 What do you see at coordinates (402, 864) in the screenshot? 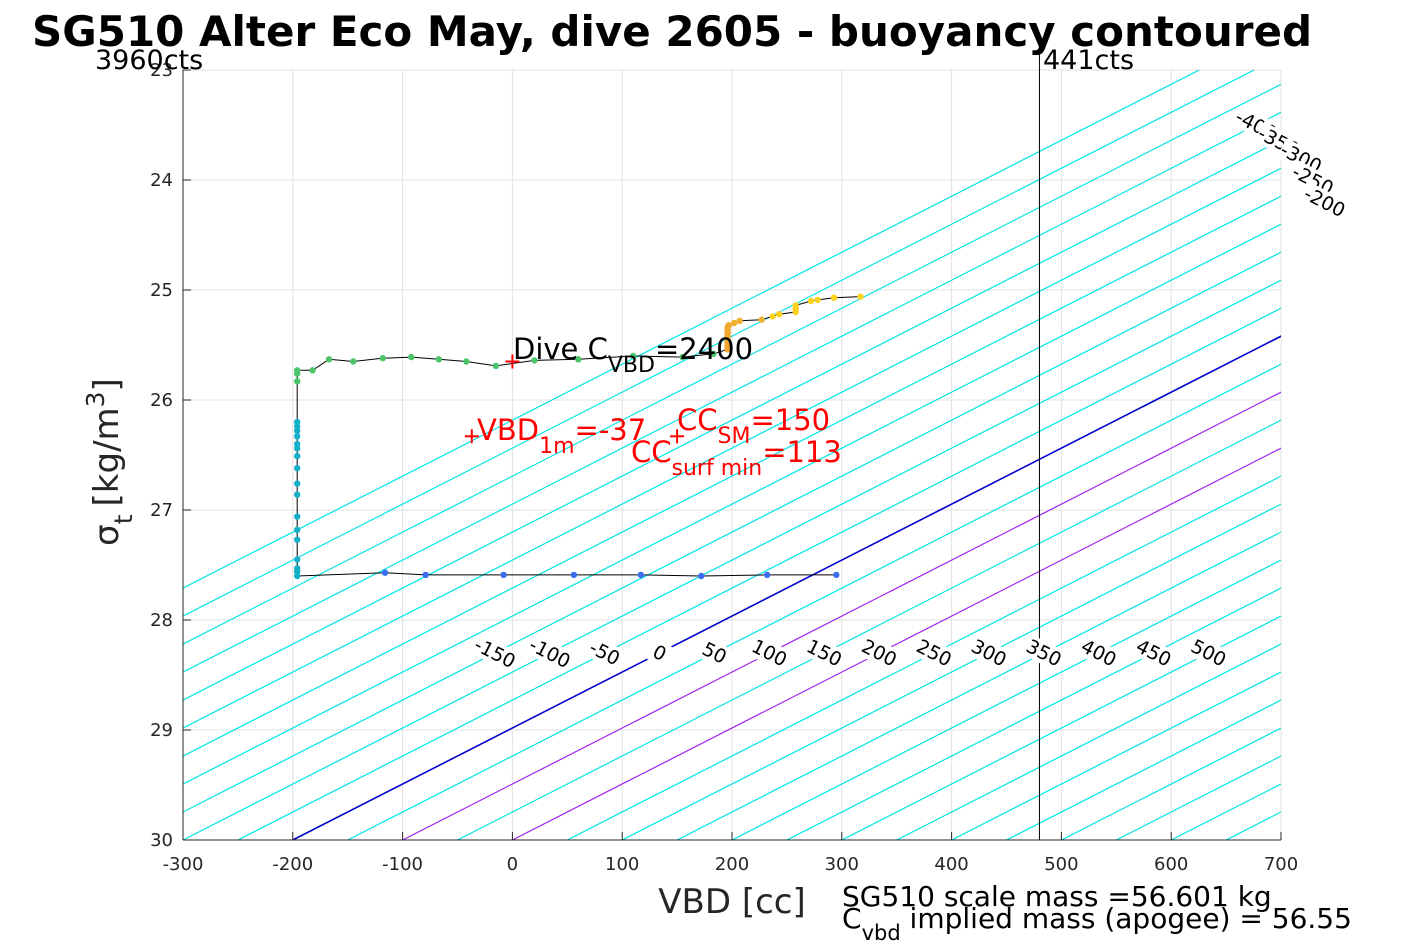
I see `x-tick-label: -100` at bounding box center [402, 864].